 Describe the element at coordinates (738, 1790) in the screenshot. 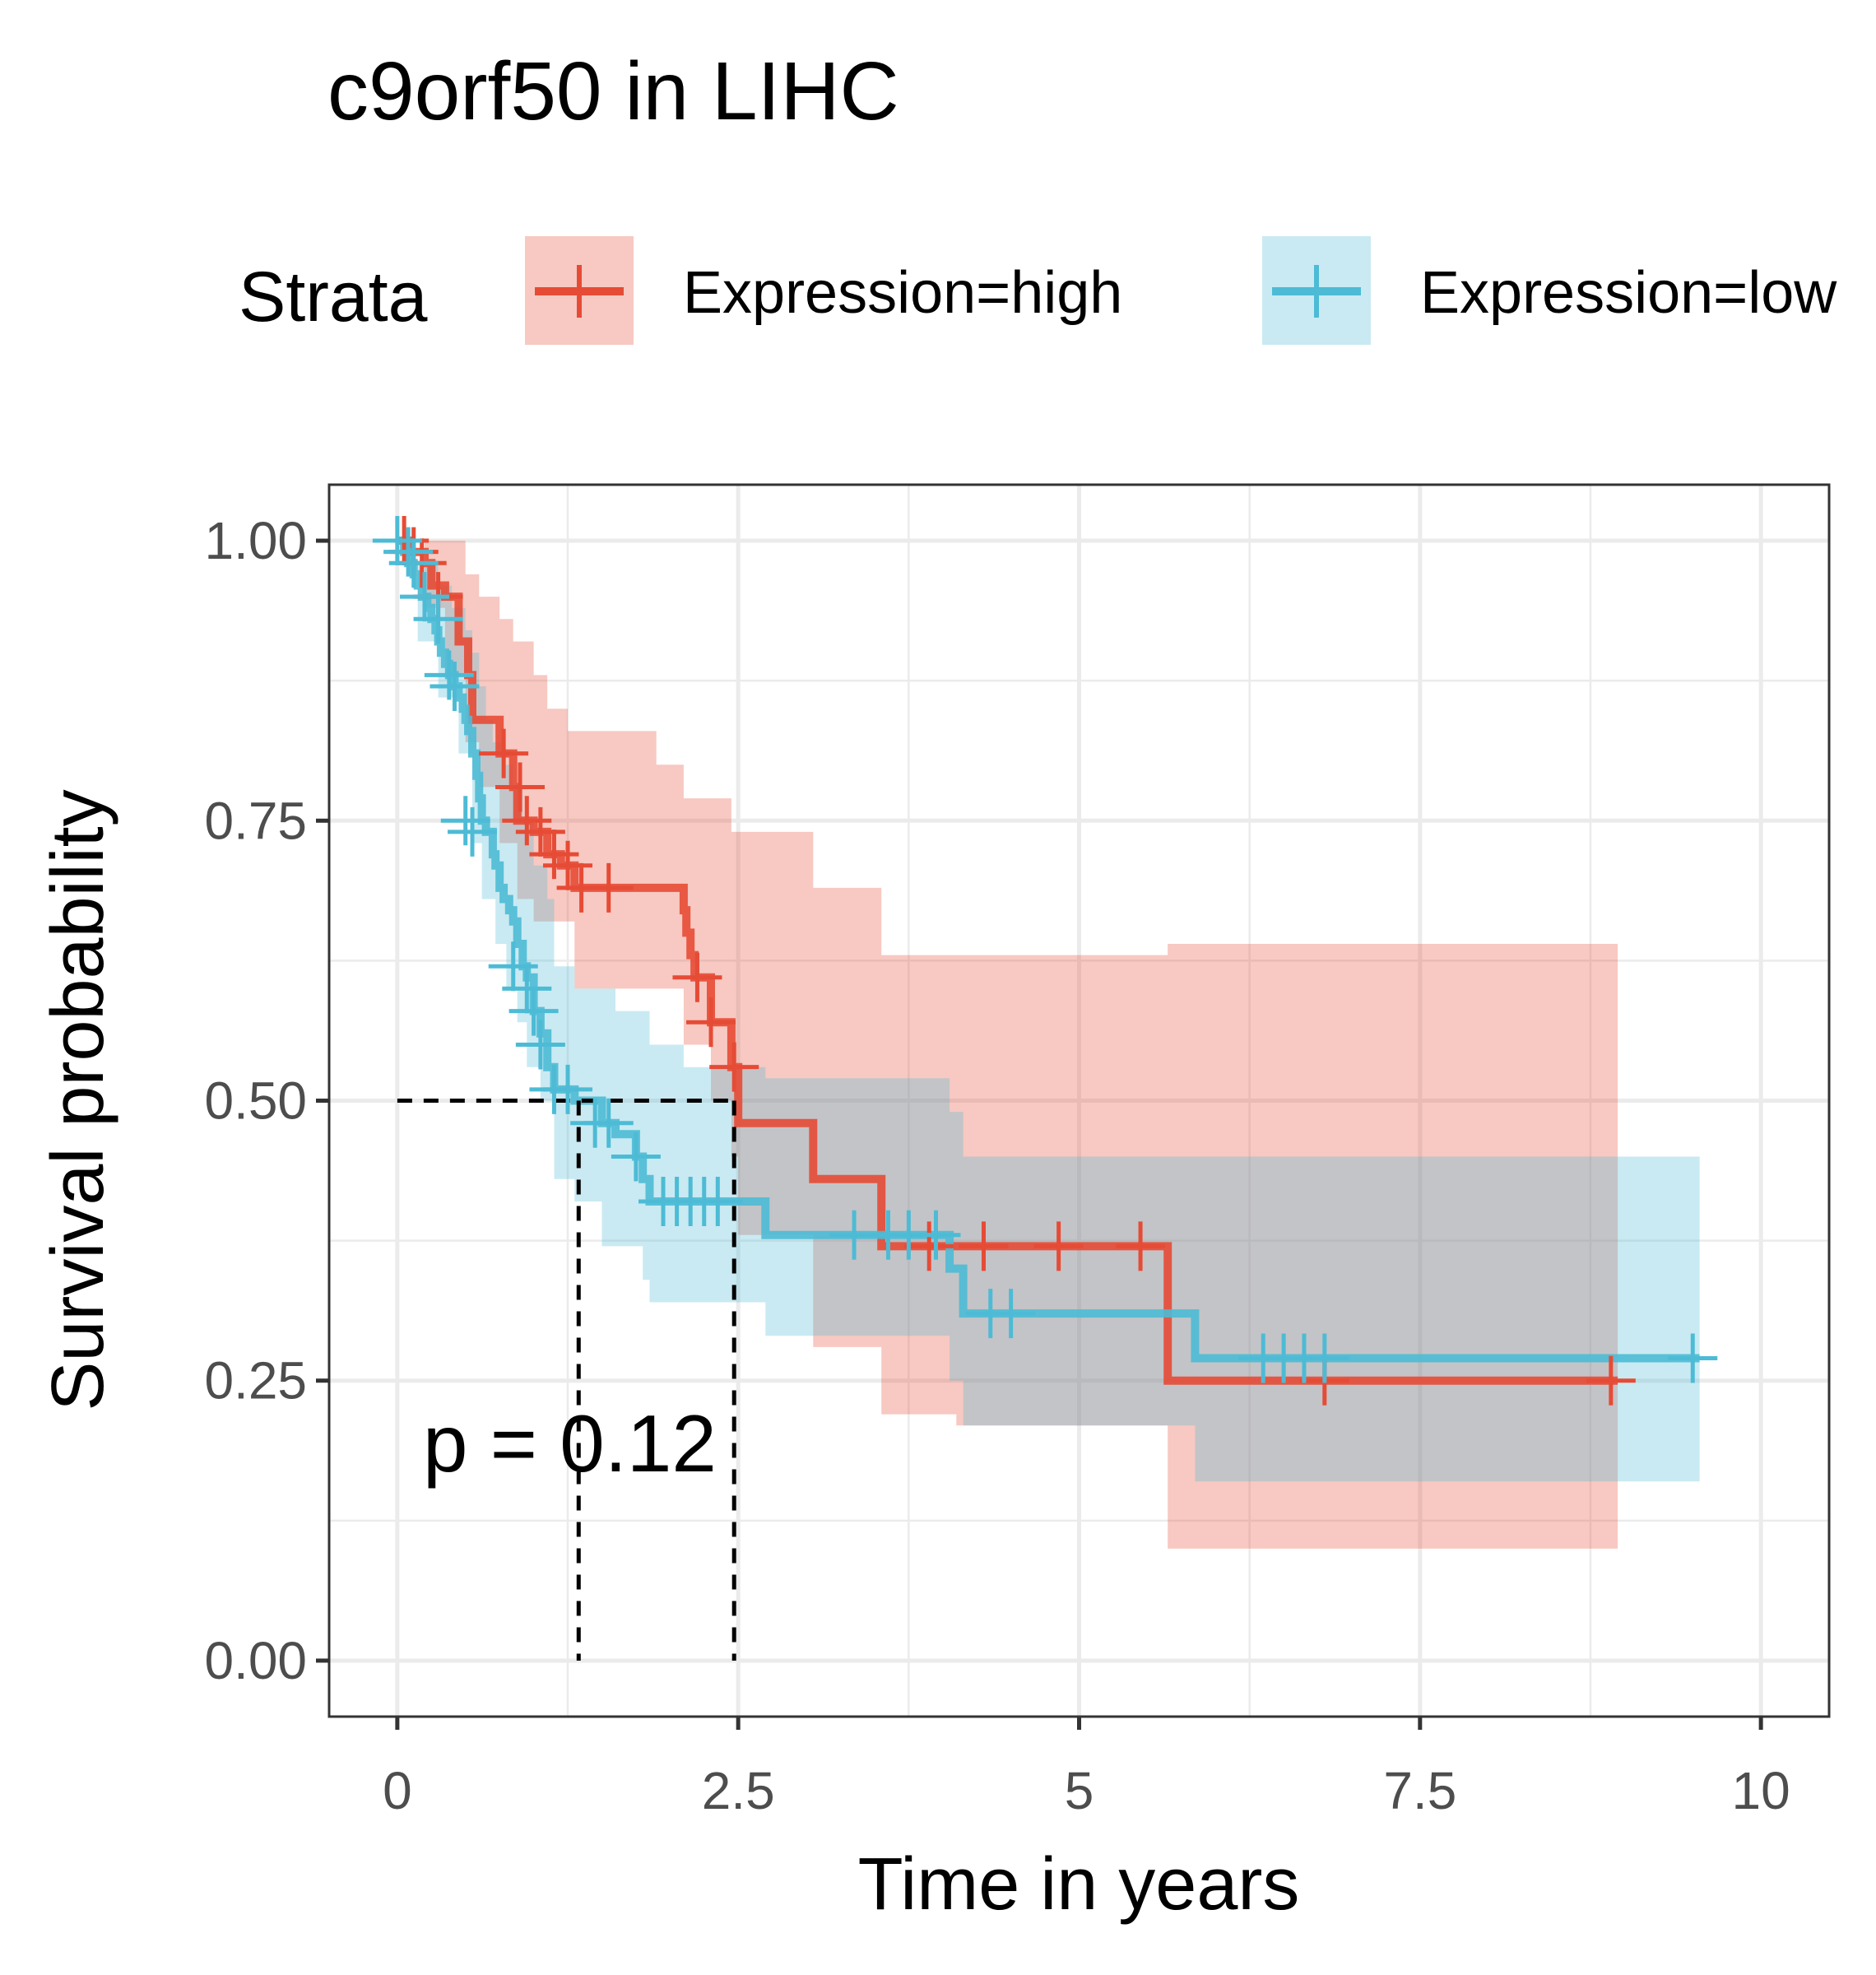

I see `x-tick-label: 2.5` at that location.